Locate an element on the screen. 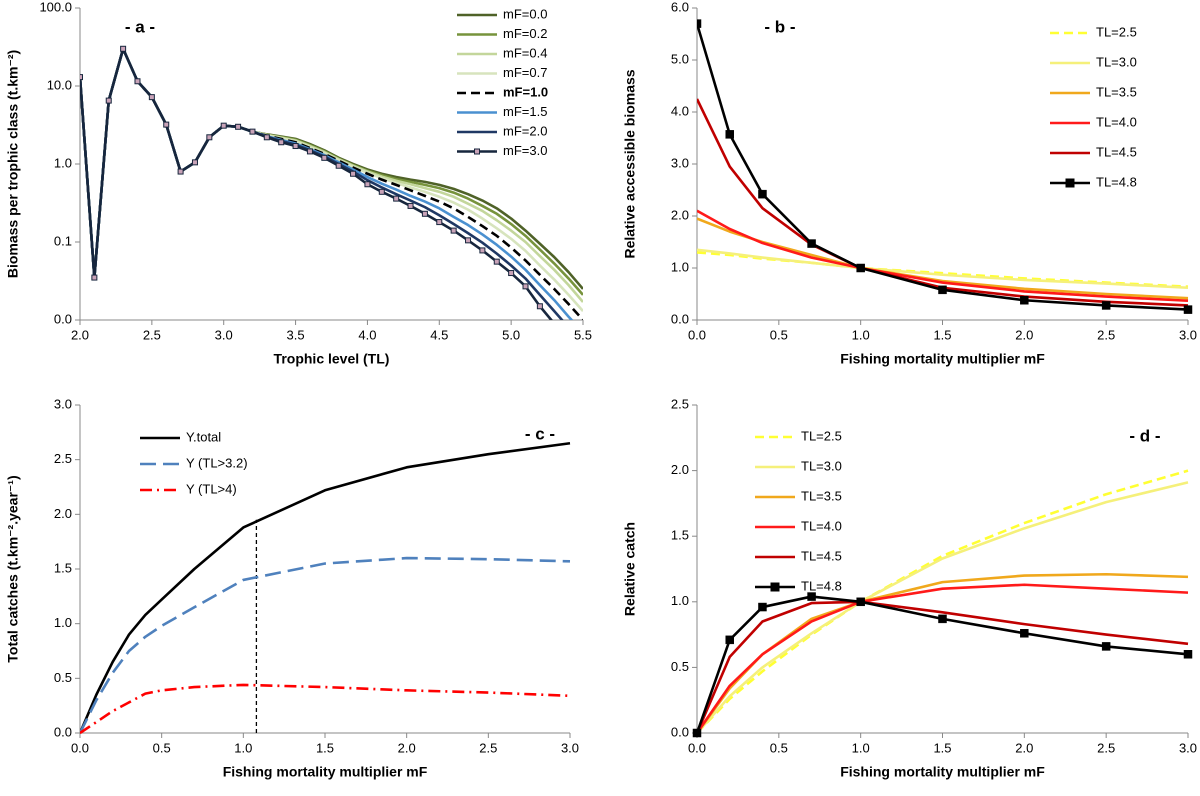 The image size is (1200, 796). y-tick-label: 2.5 is located at coordinates (63, 458).